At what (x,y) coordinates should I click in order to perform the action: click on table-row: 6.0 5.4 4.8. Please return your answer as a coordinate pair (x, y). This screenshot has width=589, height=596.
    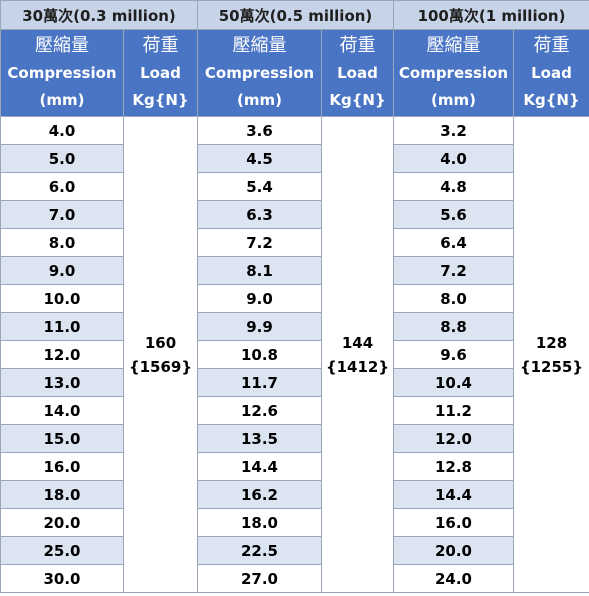
    Looking at the image, I should click on (294, 186).